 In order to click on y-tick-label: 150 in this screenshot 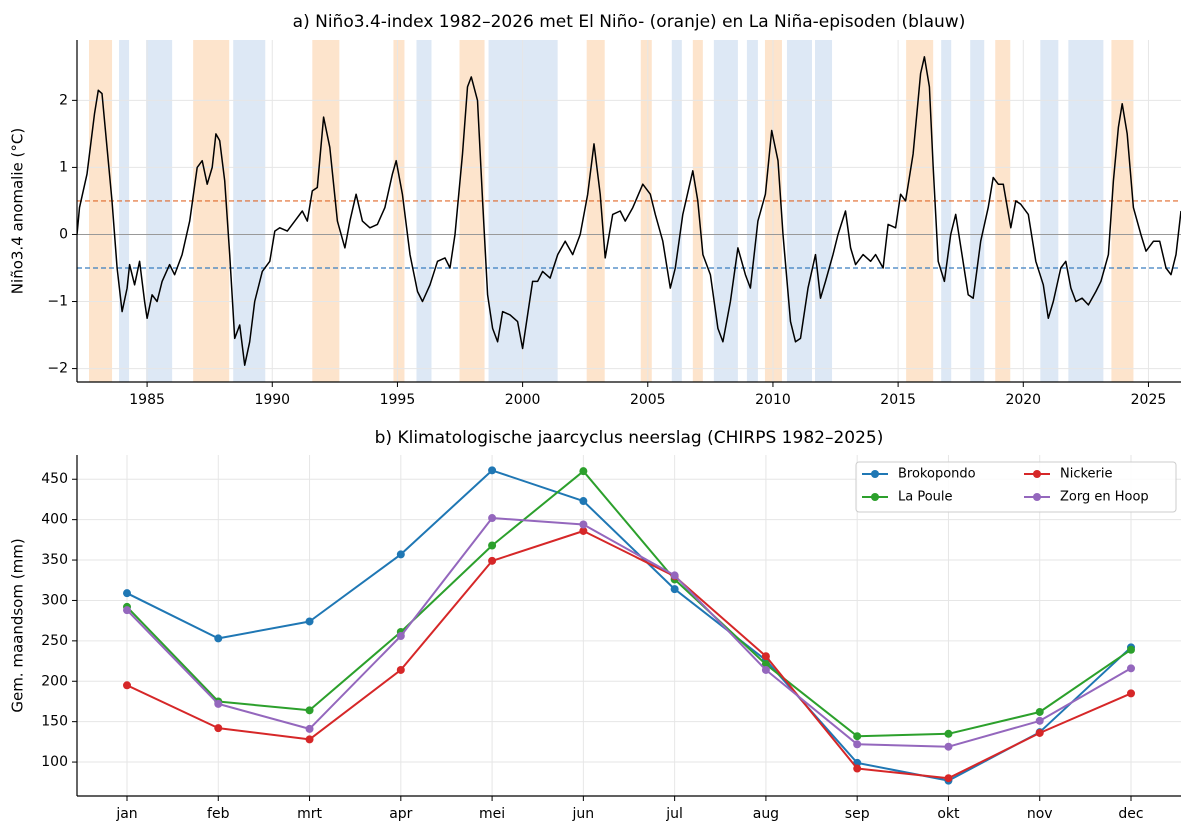, I will do `click(54, 722)`.